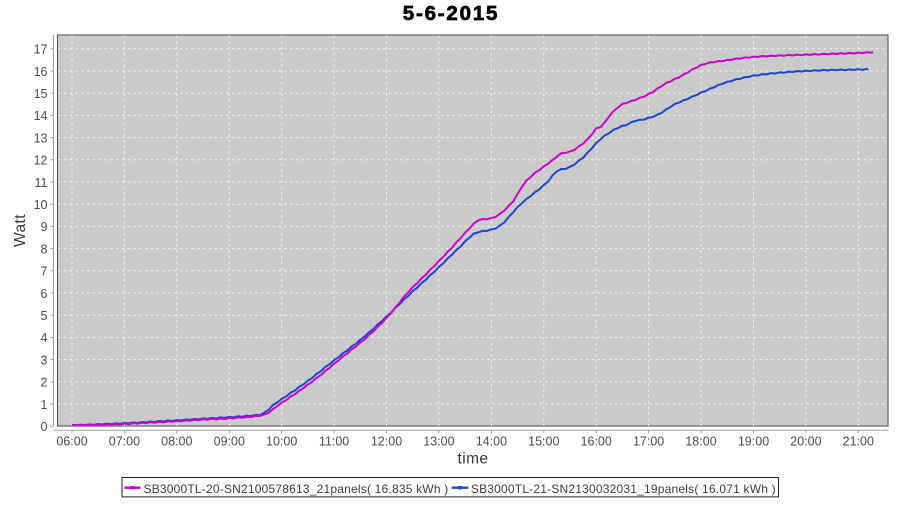 This screenshot has width=900, height=505. What do you see at coordinates (334, 442) in the screenshot?
I see `svg-text: 11:00` at bounding box center [334, 442].